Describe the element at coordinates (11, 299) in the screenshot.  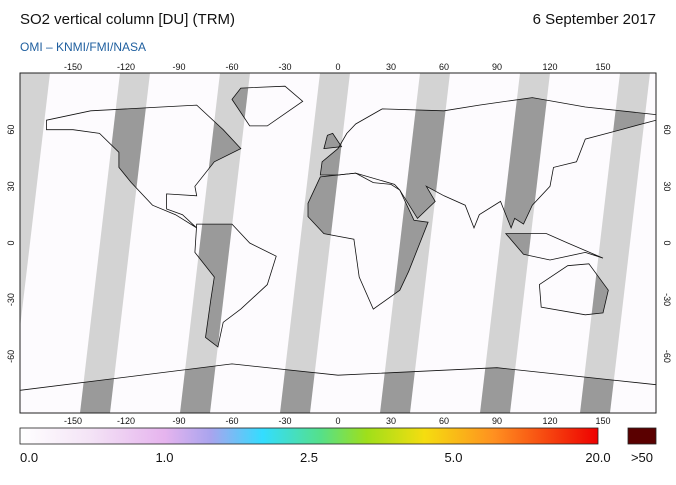
I see `lat-label-left: -30` at that location.